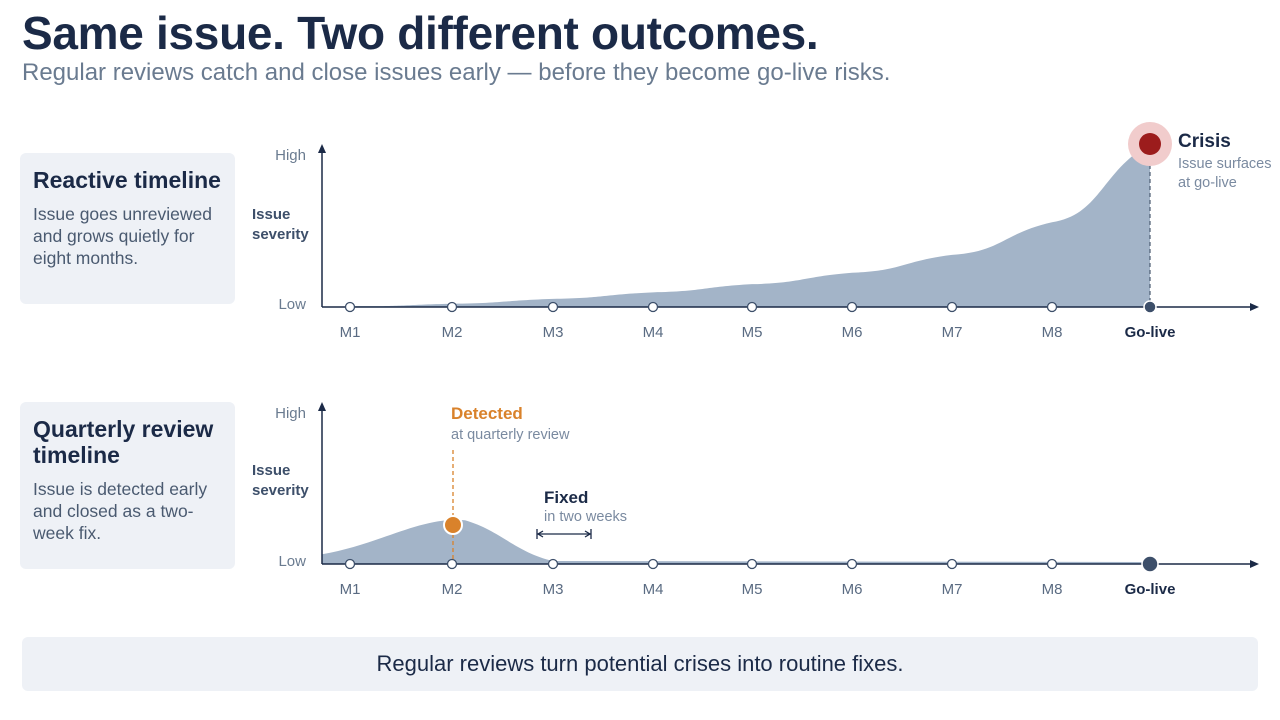 This screenshot has width=1280, height=720. What do you see at coordinates (736, 541) in the screenshot?
I see `quarterly-severity-area` at bounding box center [736, 541].